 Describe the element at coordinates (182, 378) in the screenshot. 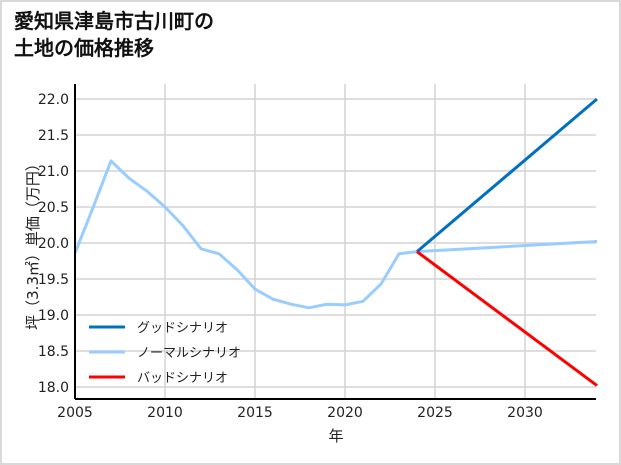

I see `legend-label: バッドシナリオ` at that location.